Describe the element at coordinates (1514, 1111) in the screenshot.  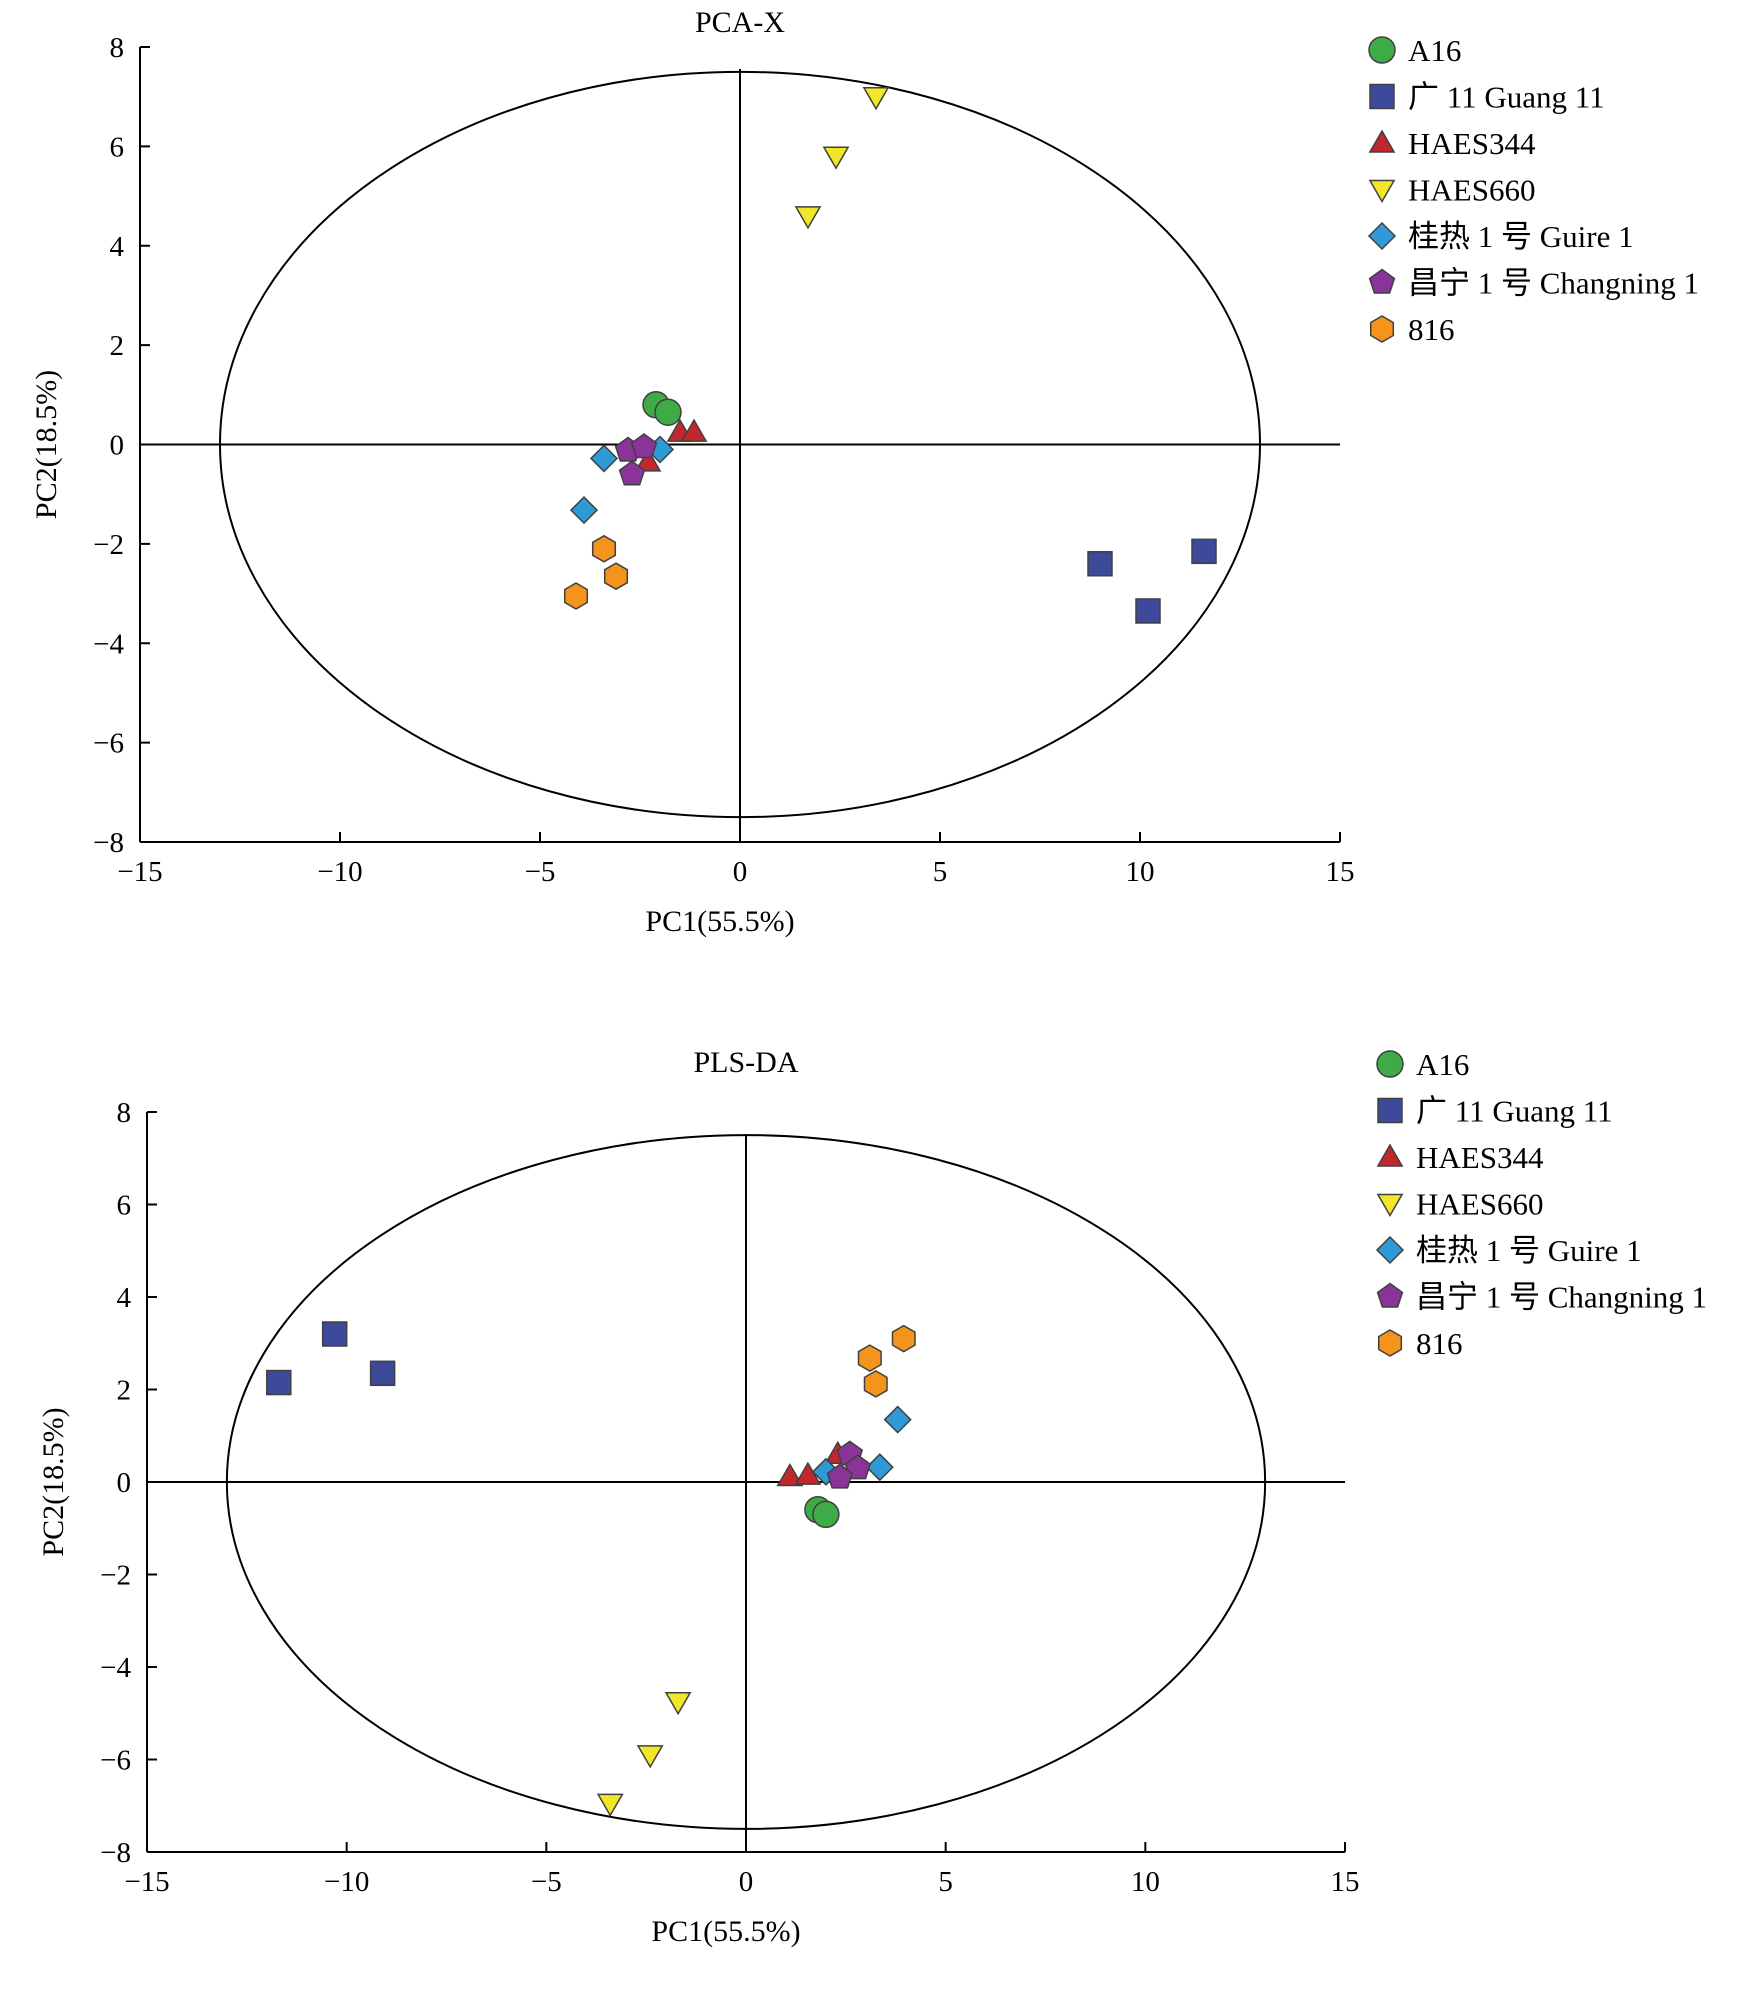
I see `pls-da-legend-label: 广 11 Guang 11` at that location.